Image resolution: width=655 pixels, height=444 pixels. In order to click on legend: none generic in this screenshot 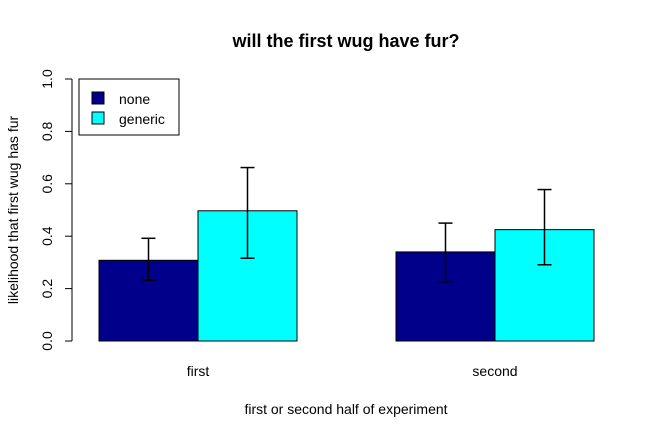, I will do `click(129, 107)`.